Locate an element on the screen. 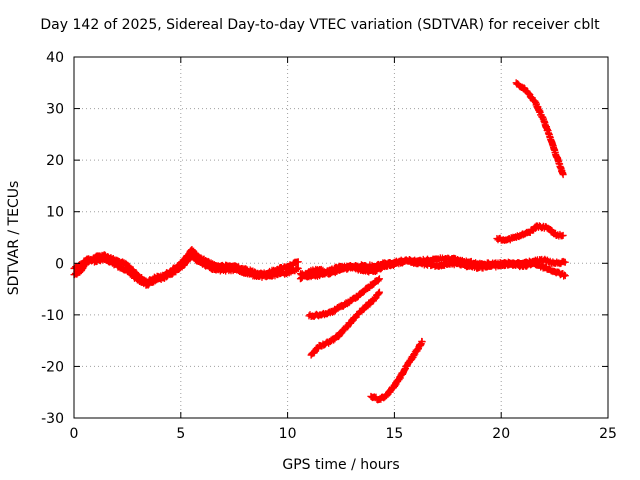 The height and width of the screenshot is (480, 640). series-track-low-a is located at coordinates (344, 298).